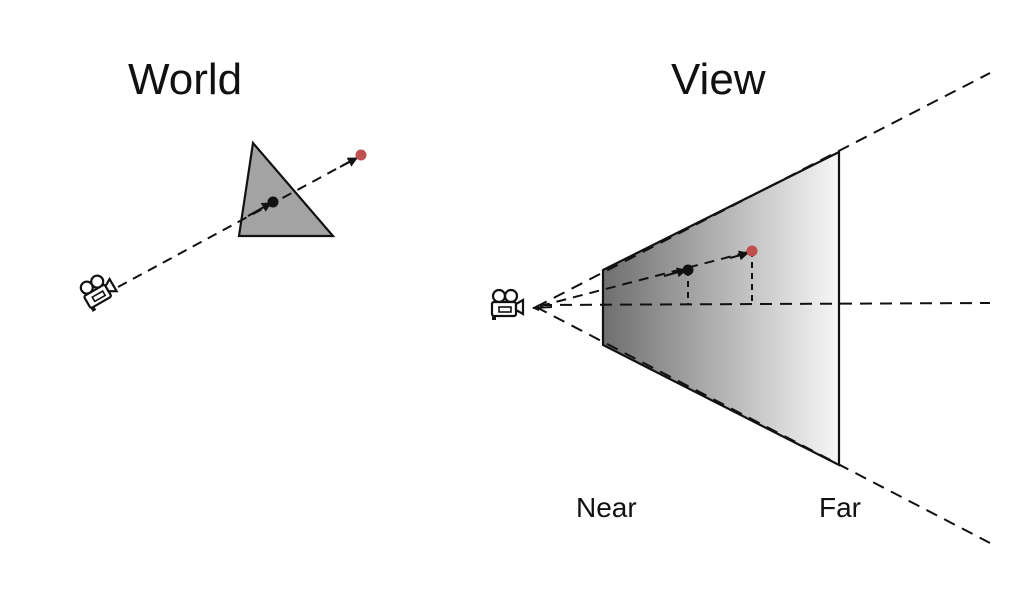 This screenshot has width=1036, height=592. I want to click on world-far-point, so click(361, 155).